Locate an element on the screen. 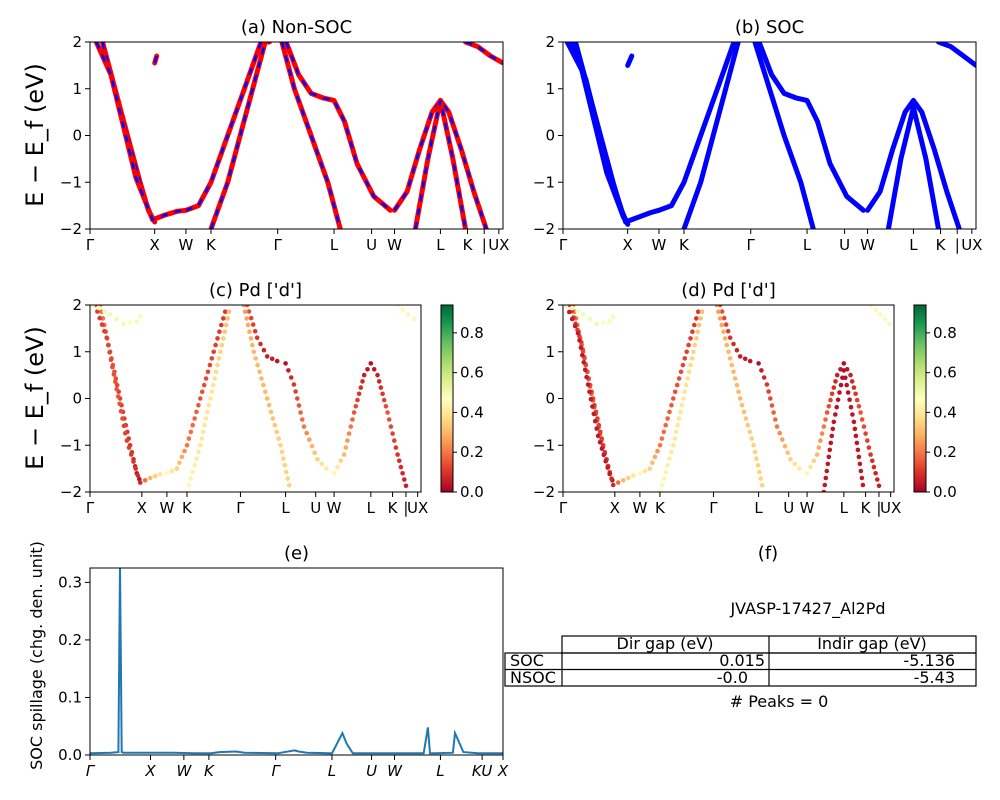  table-header-dir-gap: Dir gap (eV) is located at coordinates (665, 643).